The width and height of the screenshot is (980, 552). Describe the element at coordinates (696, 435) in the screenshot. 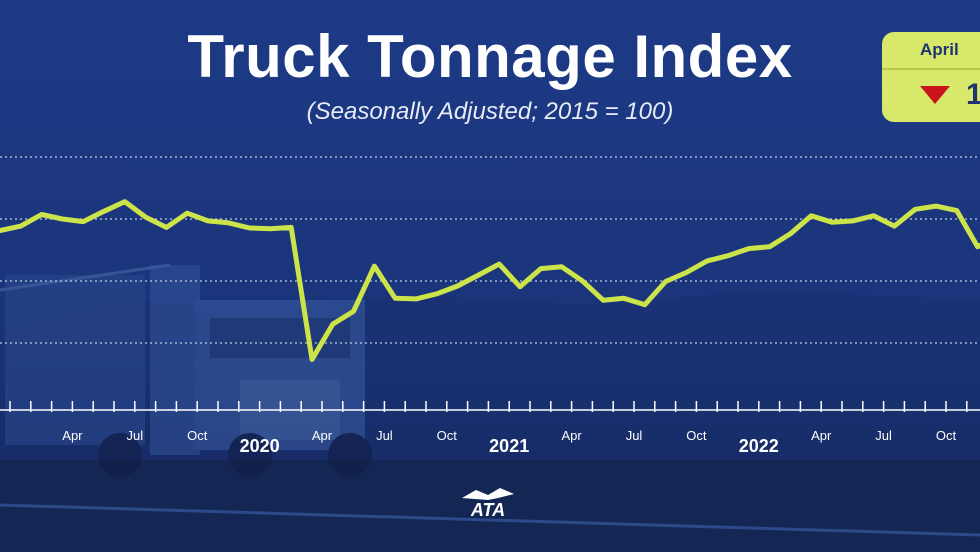

I see `x-month-label-10: Oct` at that location.